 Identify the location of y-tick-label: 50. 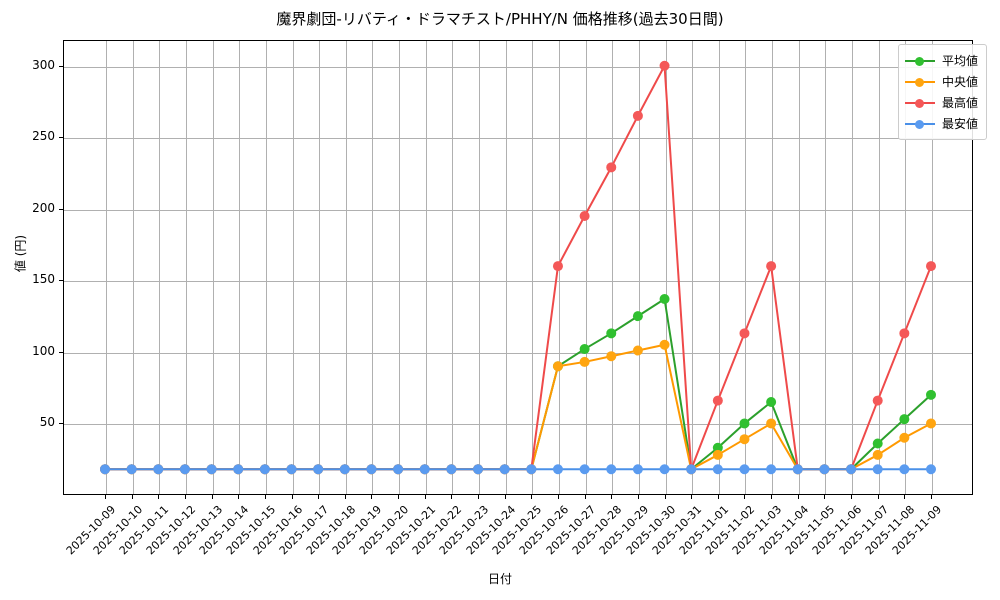
(47, 422).